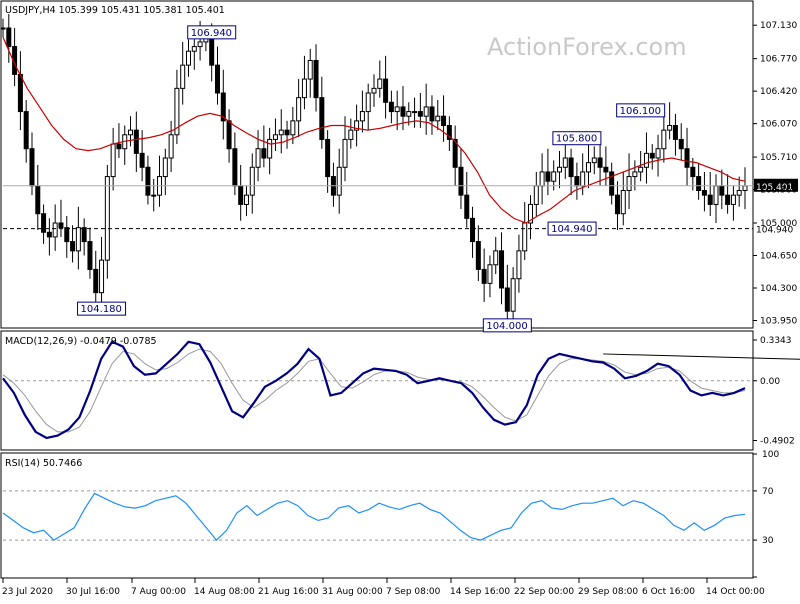 The image size is (800, 604). What do you see at coordinates (778, 158) in the screenshot?
I see `price-tick-label: 105.710` at bounding box center [778, 158].